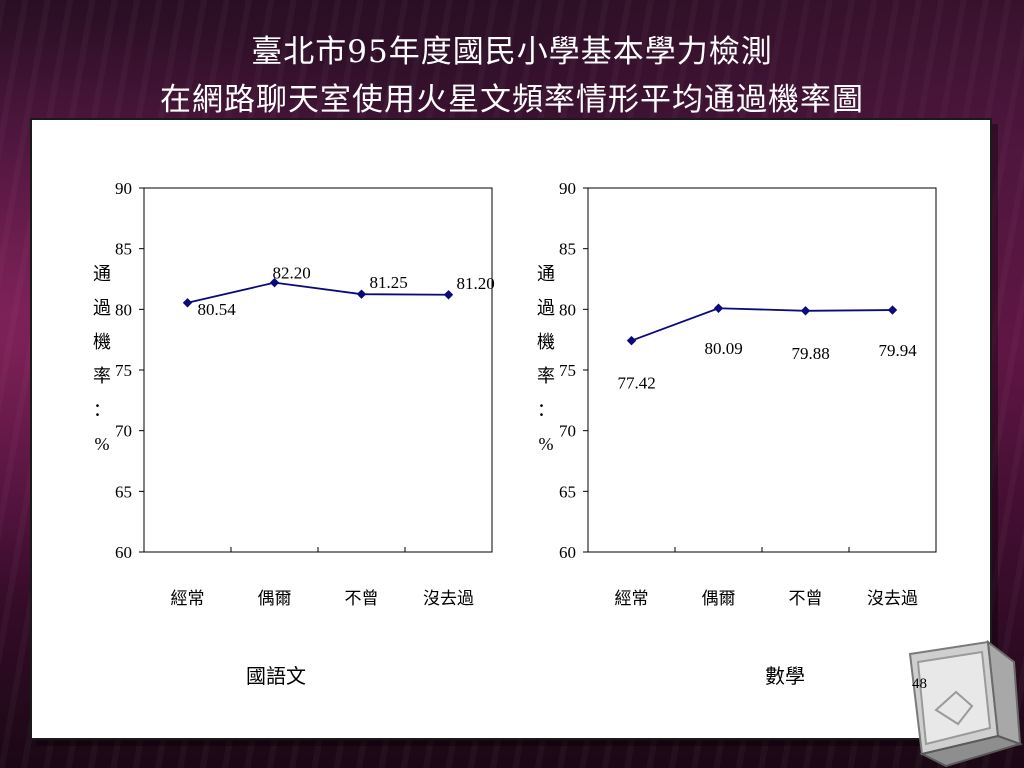 The height and width of the screenshot is (768, 1024). Describe the element at coordinates (919, 684) in the screenshot. I see `page-number: 48` at that location.